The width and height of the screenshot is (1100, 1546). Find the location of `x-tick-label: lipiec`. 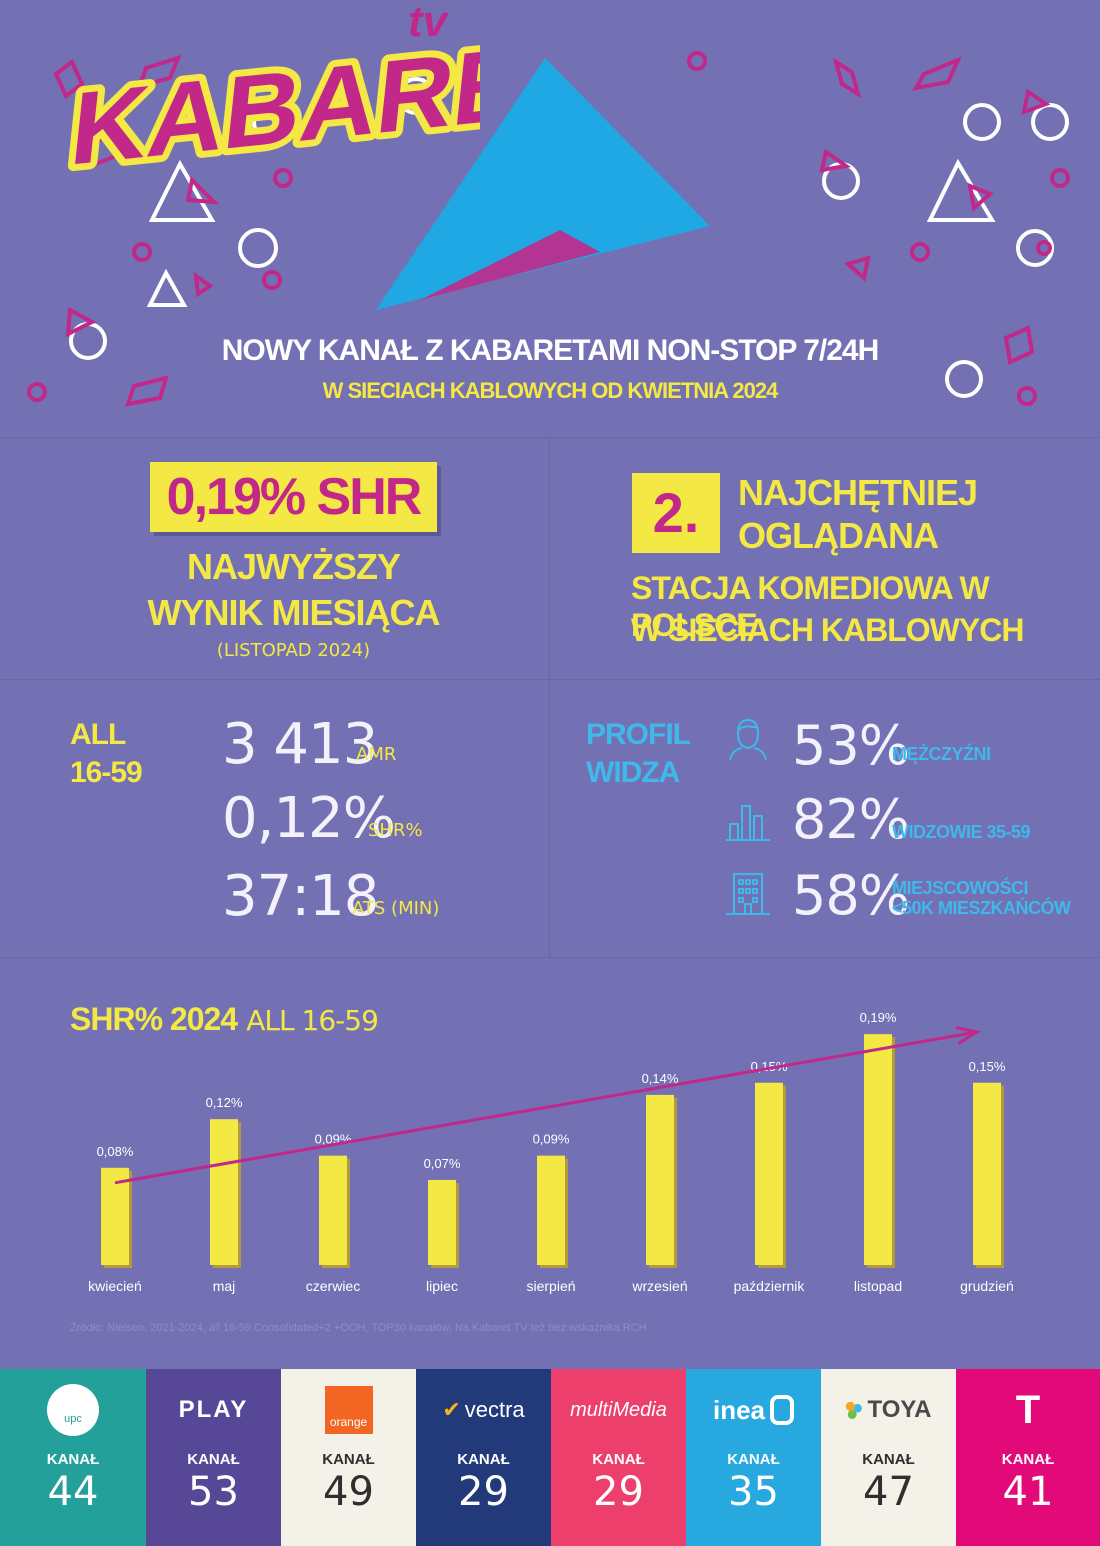

x-tick-label: lipiec is located at coordinates (442, 1286).